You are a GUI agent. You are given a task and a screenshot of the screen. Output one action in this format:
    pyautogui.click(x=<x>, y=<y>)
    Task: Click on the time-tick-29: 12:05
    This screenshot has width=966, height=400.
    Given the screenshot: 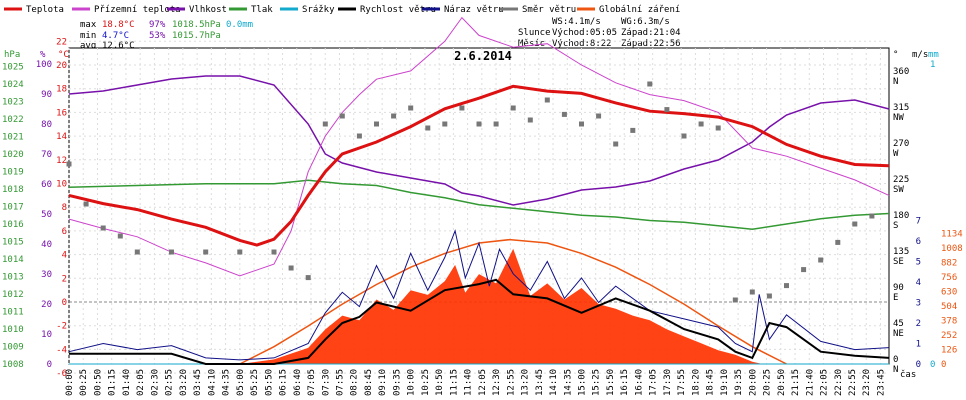 What is the action you would take?
    pyautogui.click(x=483, y=382)
    